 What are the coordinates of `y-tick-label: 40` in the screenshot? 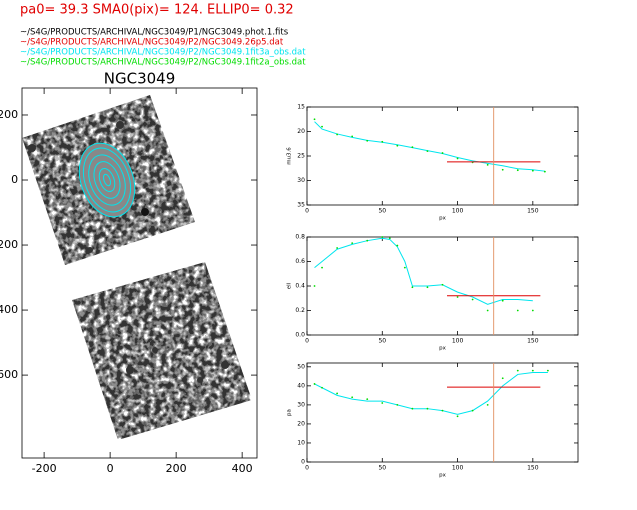 It's located at (301, 385).